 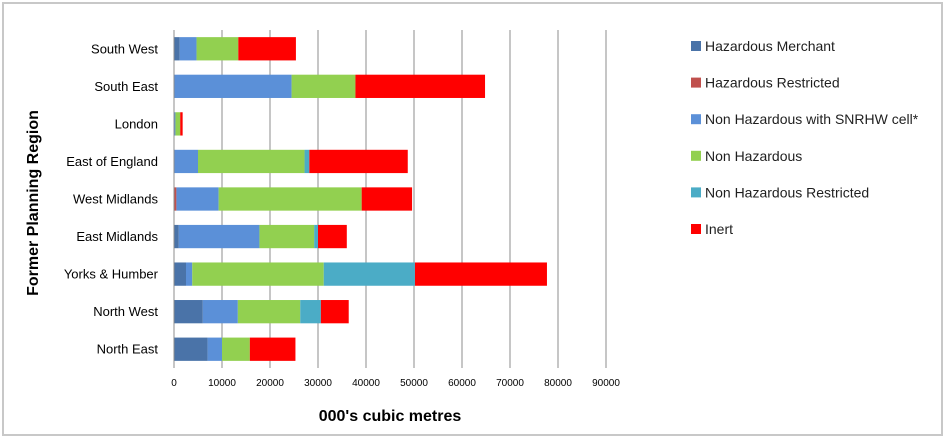 What do you see at coordinates (174, 383) in the screenshot?
I see `x-tick-label: 0` at bounding box center [174, 383].